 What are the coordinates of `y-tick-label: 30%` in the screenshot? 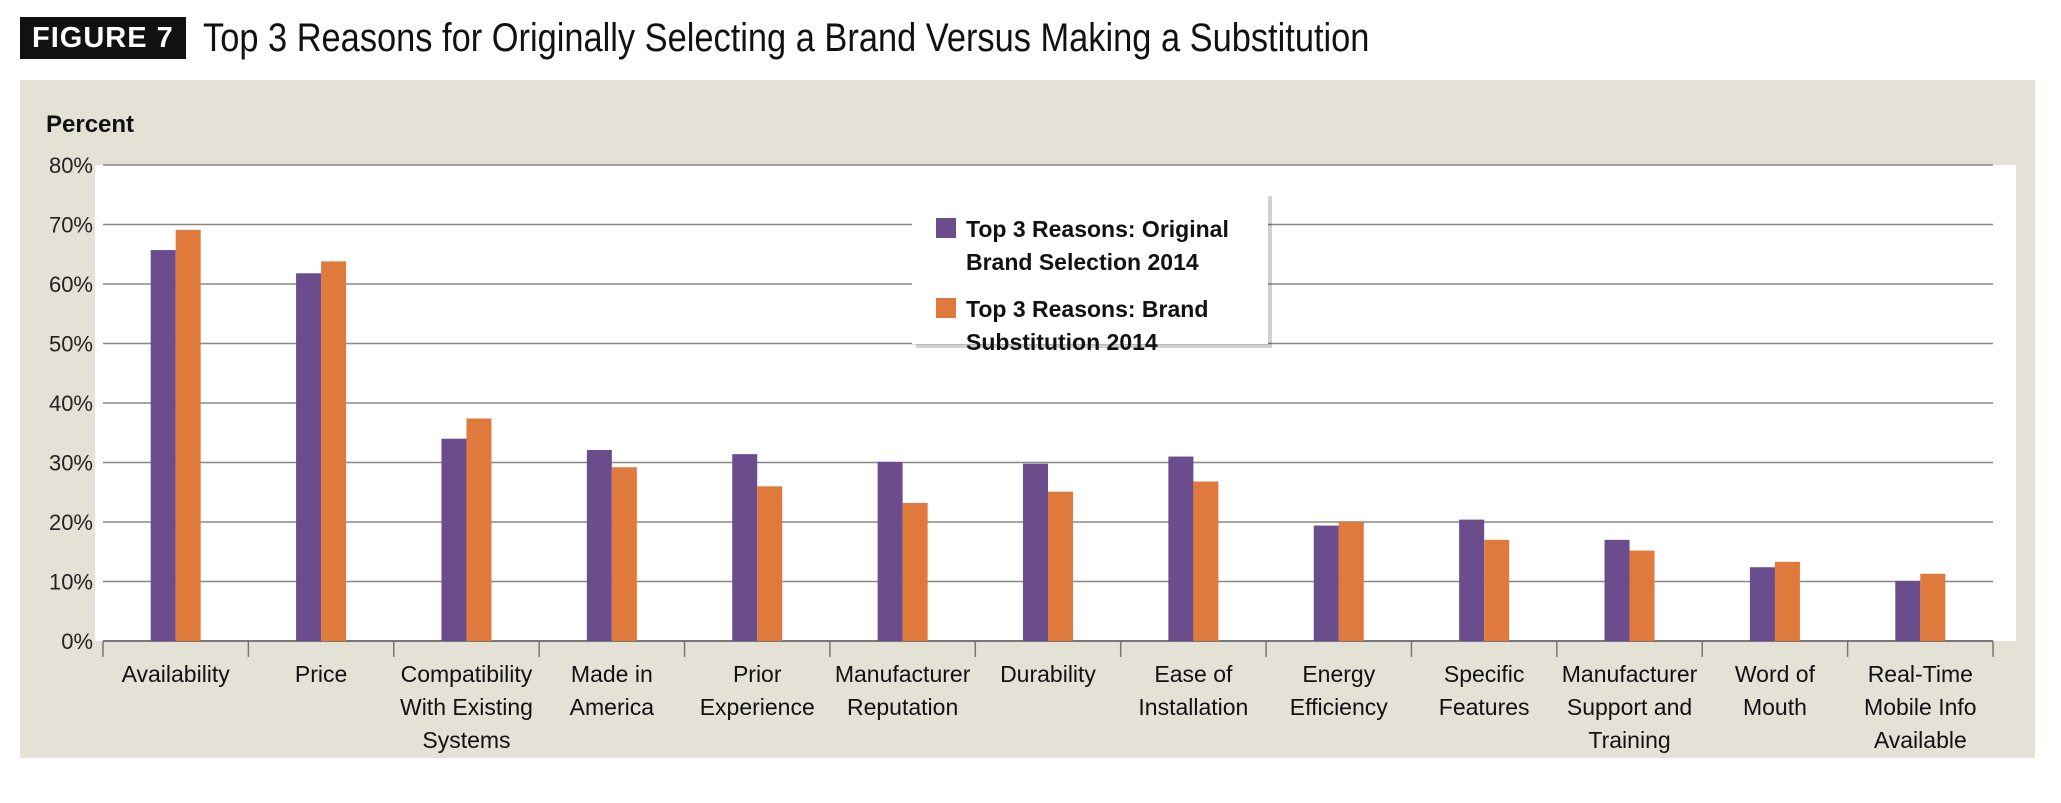 It's located at (71, 463).